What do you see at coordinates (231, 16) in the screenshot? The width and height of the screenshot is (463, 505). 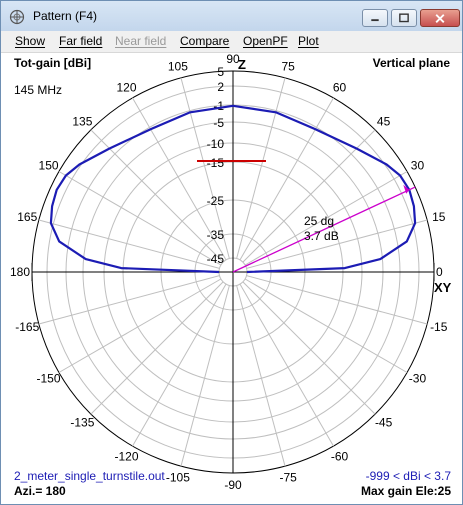 I see `title-bar: Pattern (F4)` at bounding box center [231, 16].